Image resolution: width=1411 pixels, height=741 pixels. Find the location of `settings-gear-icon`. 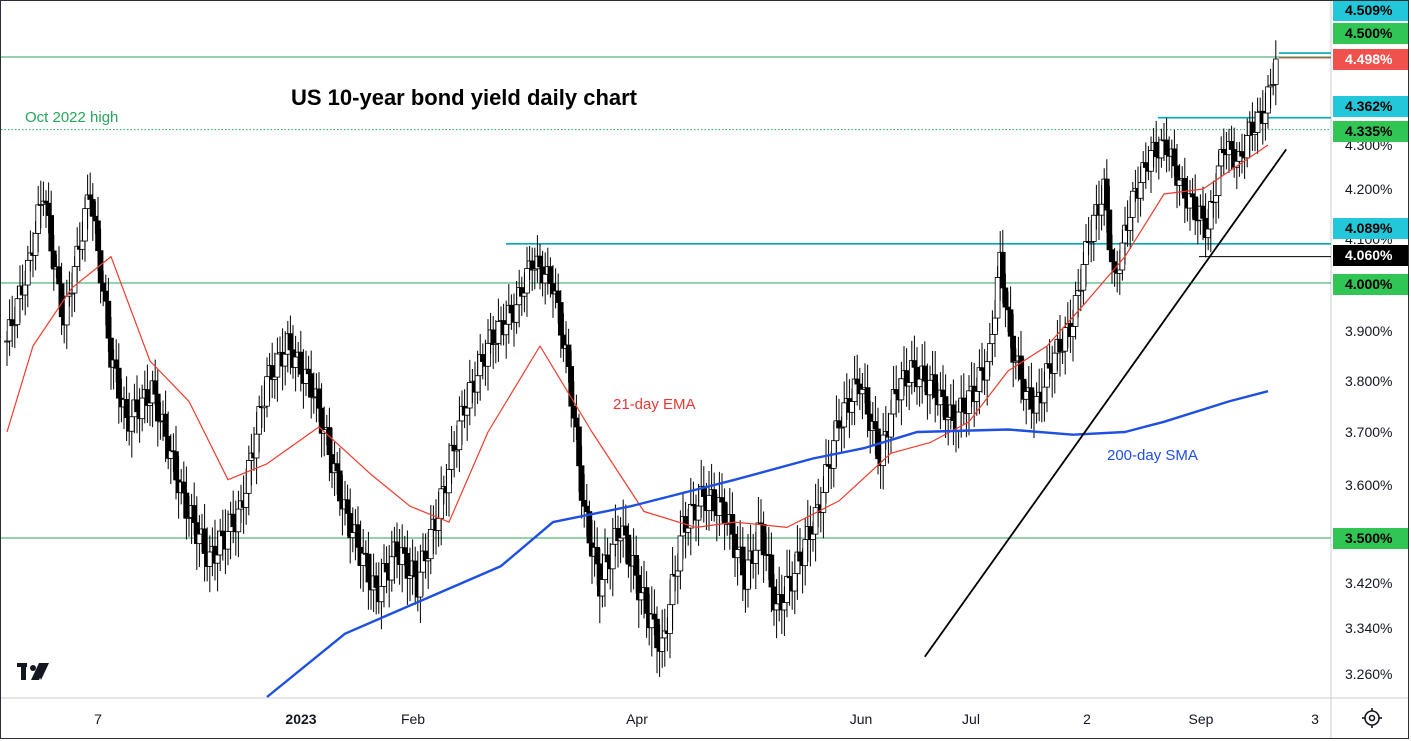

settings-gear-icon is located at coordinates (1372, 718).